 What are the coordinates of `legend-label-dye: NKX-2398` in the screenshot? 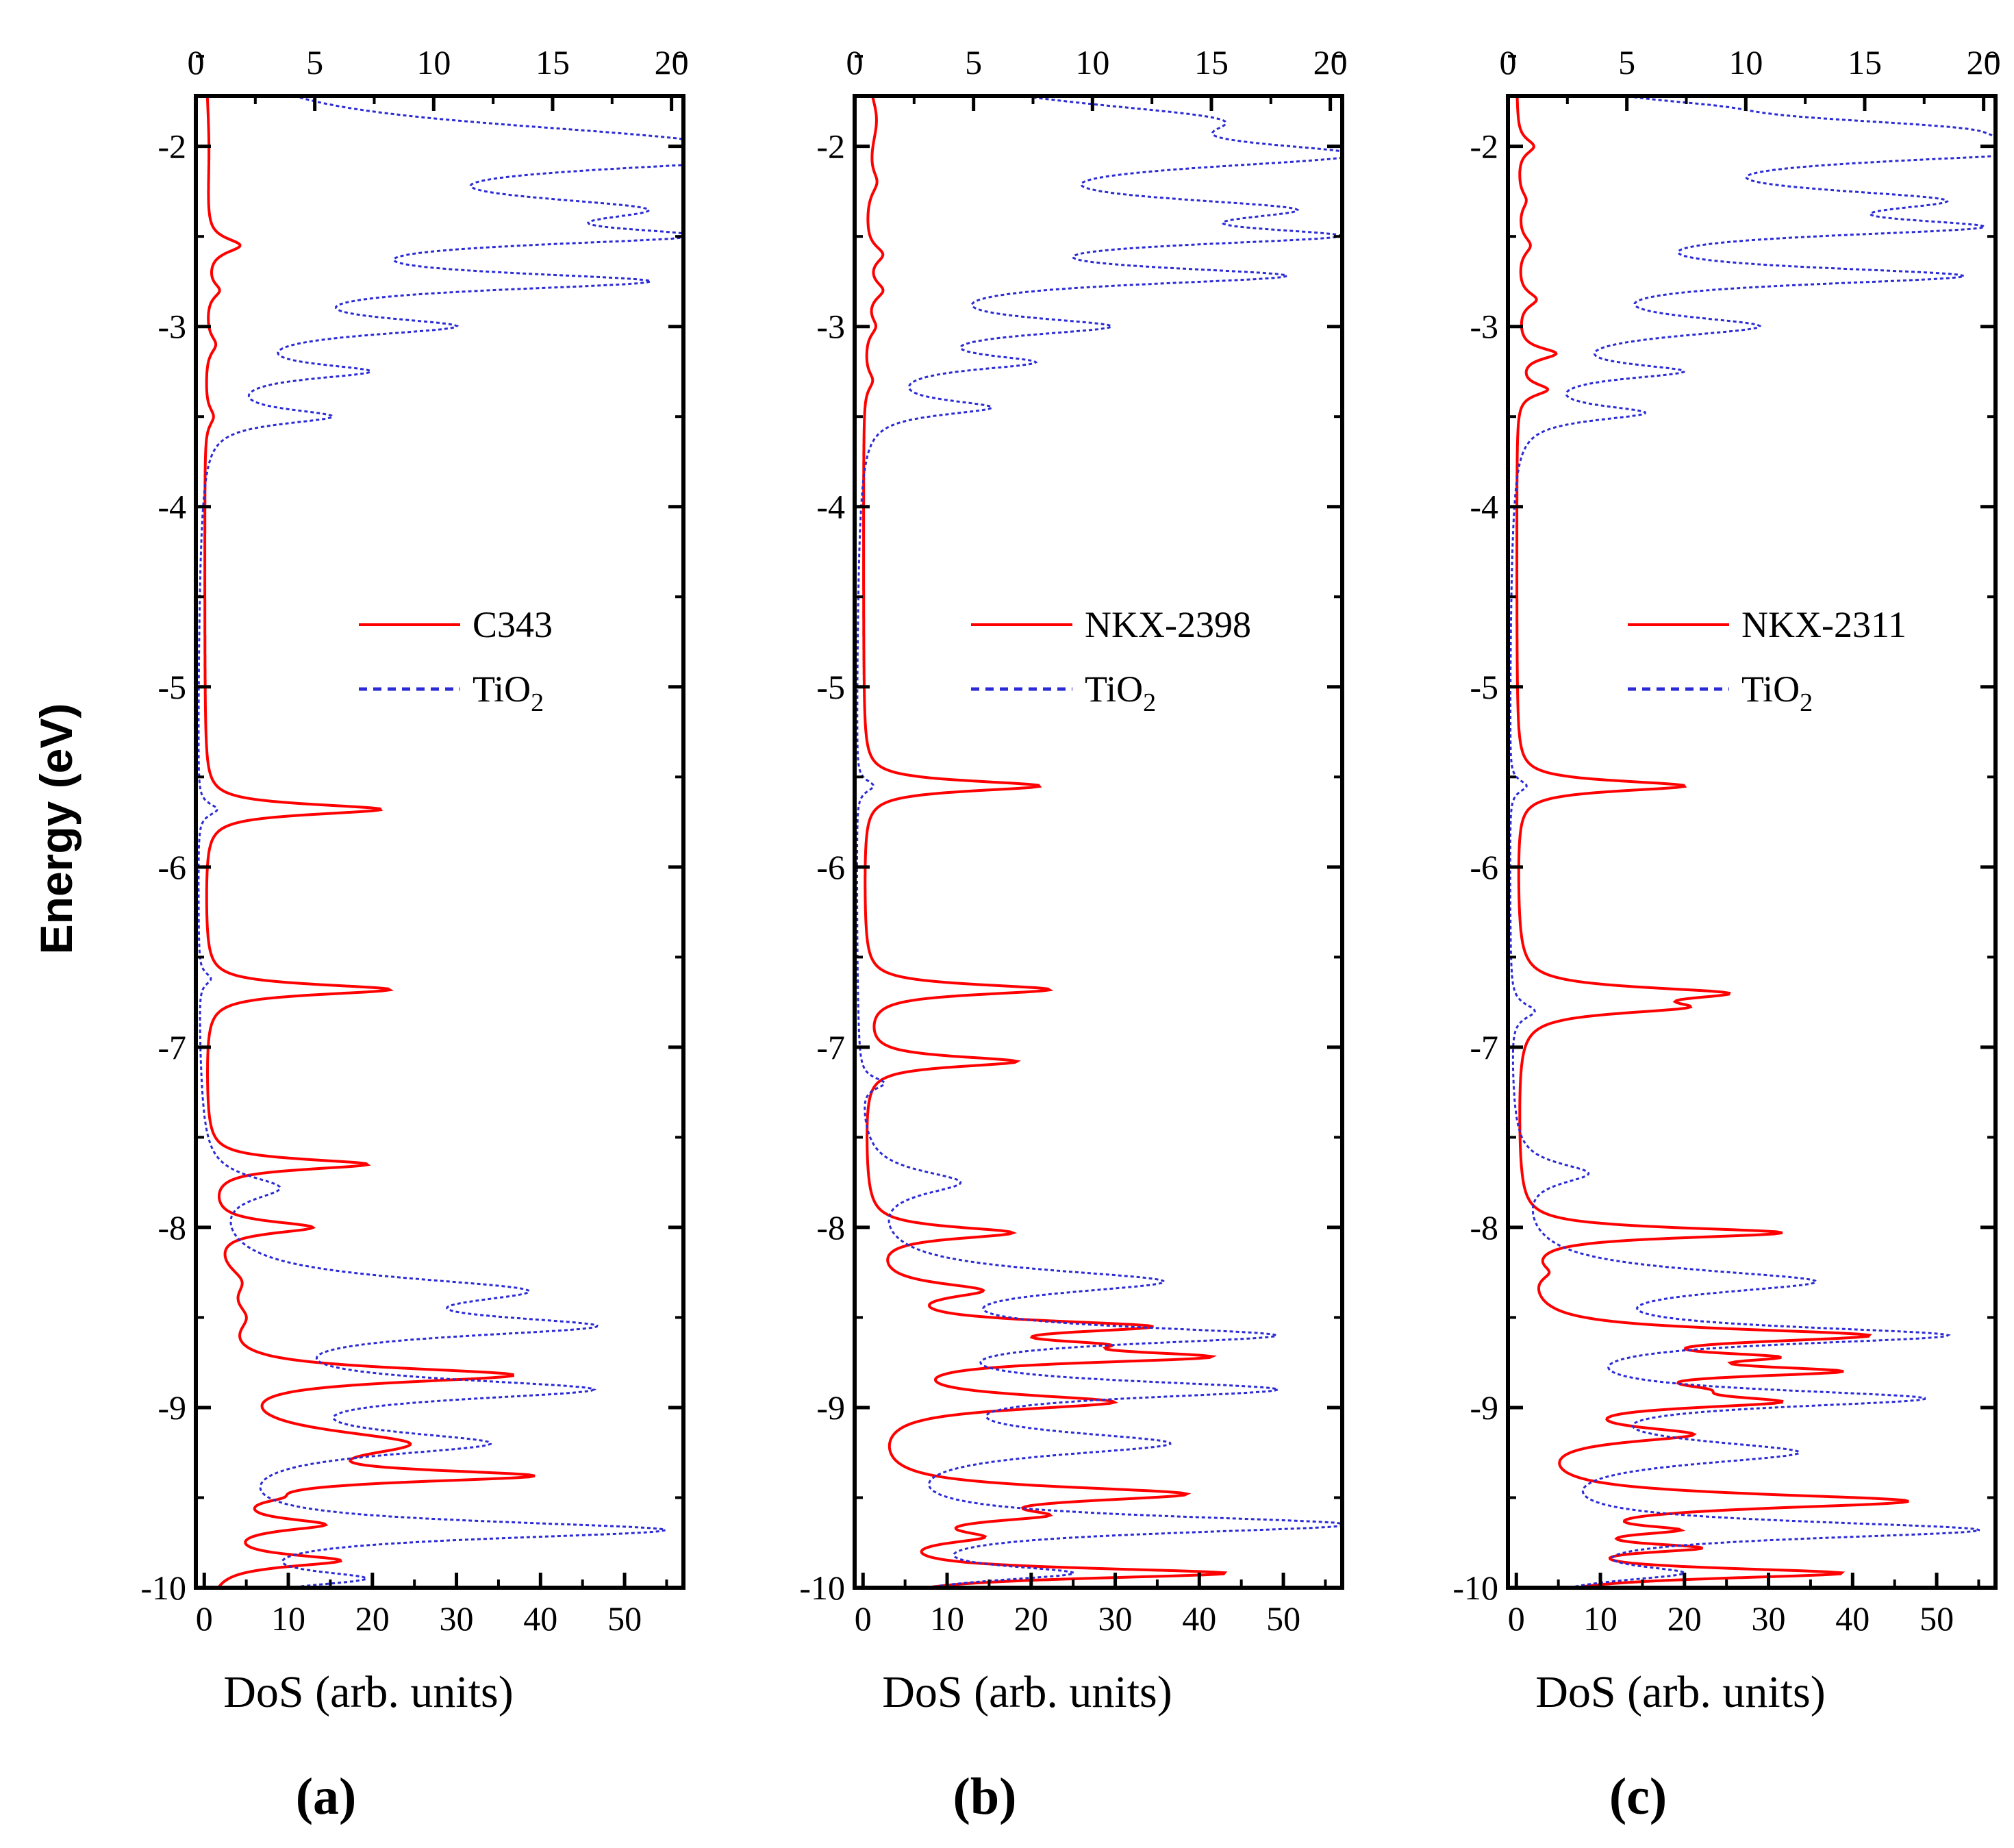 It's located at (1168, 624).